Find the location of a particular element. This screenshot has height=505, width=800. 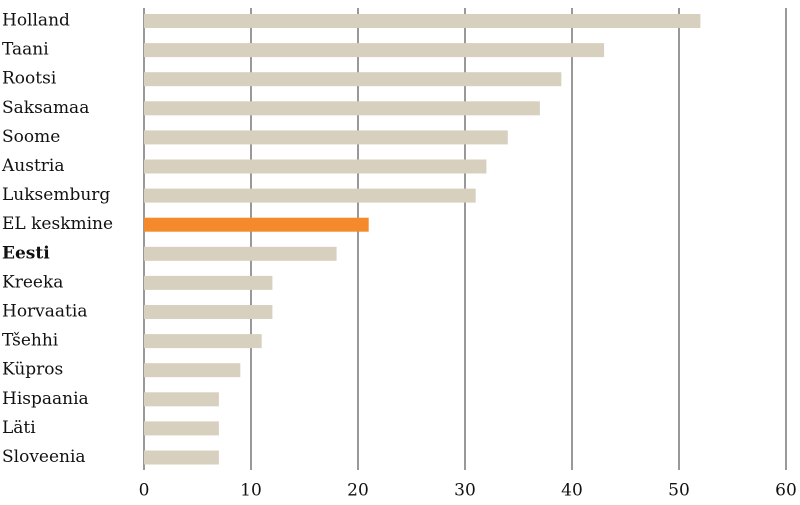

y-tick-label: Holland is located at coordinates (36, 21).